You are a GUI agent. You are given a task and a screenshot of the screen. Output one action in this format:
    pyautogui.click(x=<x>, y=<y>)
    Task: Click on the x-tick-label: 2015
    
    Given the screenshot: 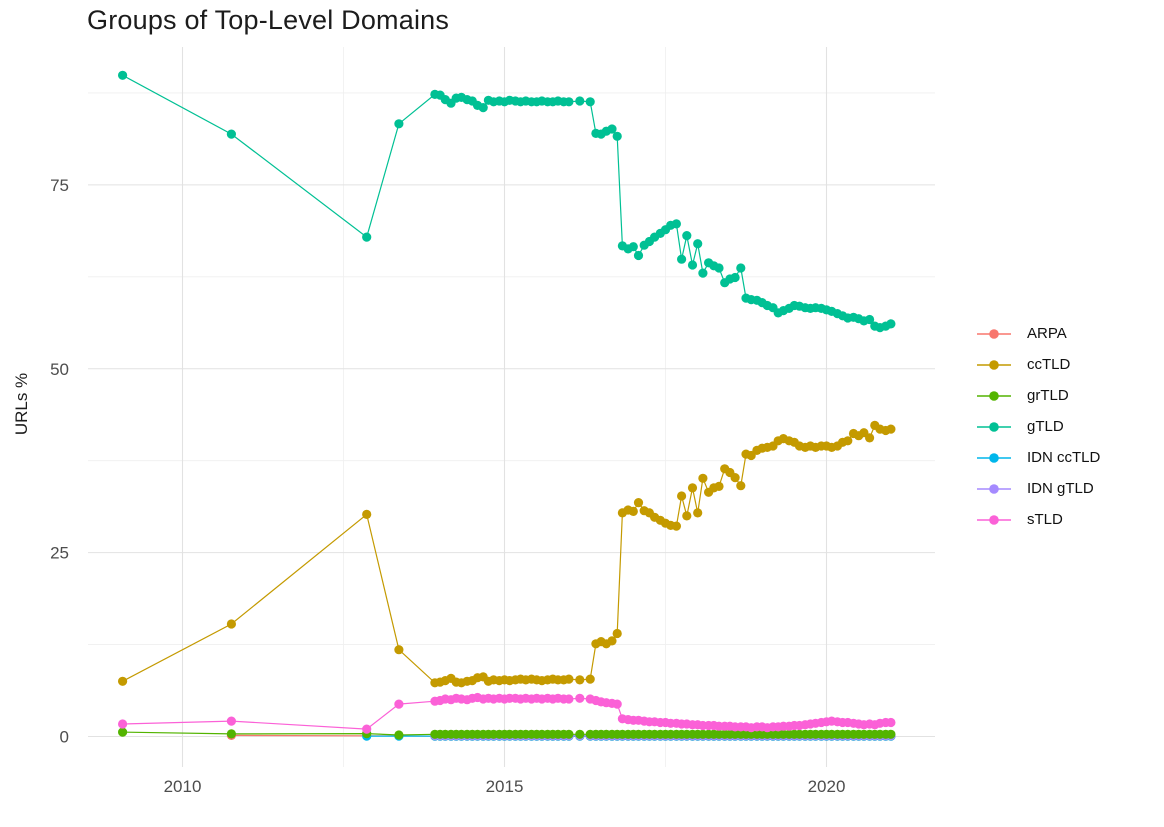 What is the action you would take?
    pyautogui.click(x=505, y=786)
    